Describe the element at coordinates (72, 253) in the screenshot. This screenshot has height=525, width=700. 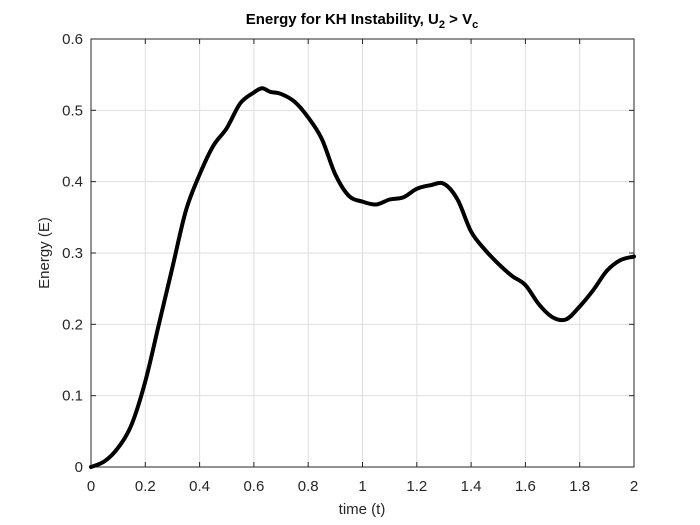
I see `y-tick-label: 0.3` at that location.